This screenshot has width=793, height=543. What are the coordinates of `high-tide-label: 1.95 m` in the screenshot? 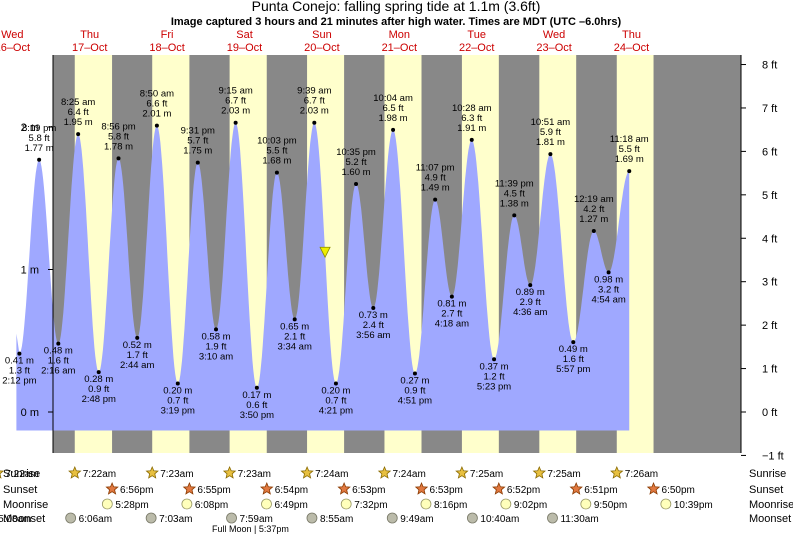 It's located at (78, 122).